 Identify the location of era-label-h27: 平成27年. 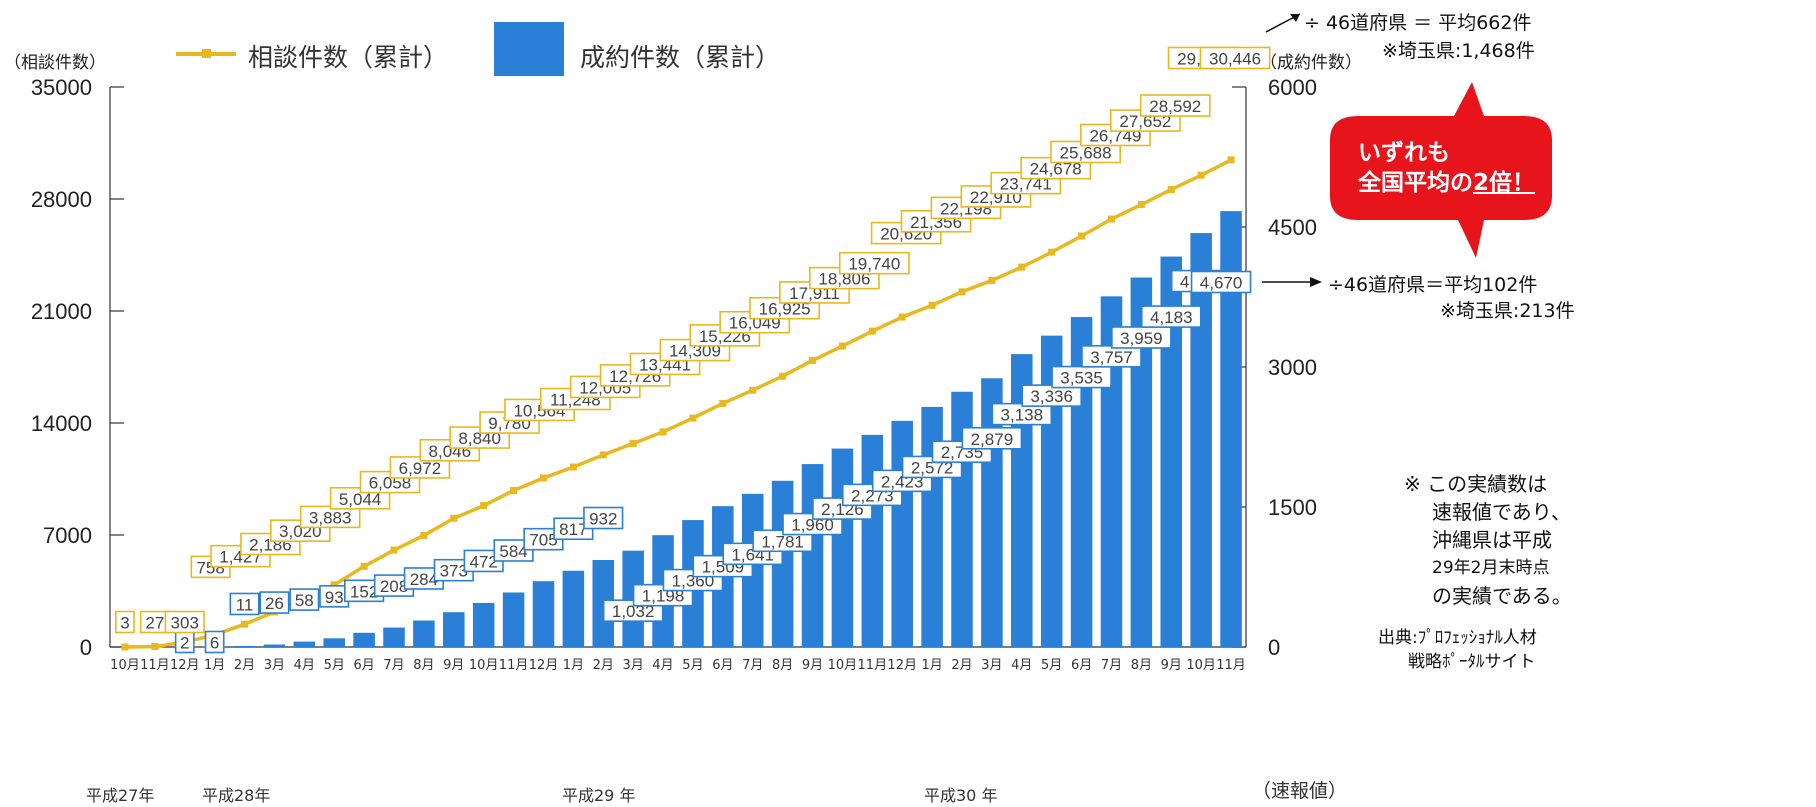
(120, 795).